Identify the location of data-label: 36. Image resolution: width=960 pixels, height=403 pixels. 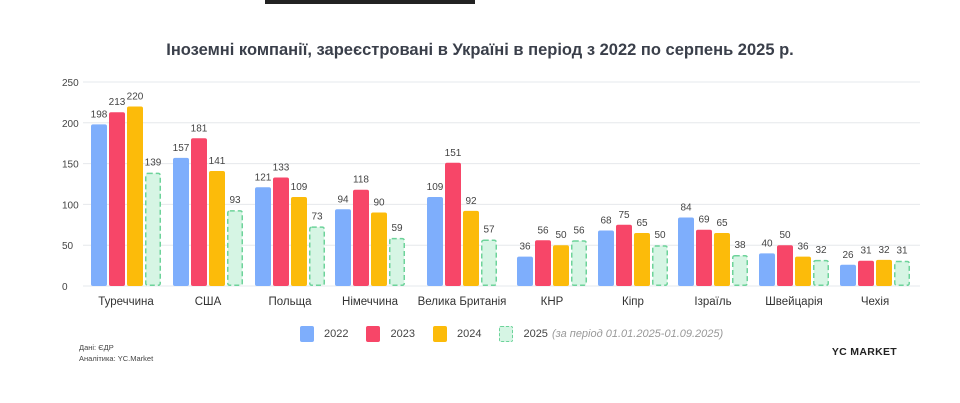
(525, 247).